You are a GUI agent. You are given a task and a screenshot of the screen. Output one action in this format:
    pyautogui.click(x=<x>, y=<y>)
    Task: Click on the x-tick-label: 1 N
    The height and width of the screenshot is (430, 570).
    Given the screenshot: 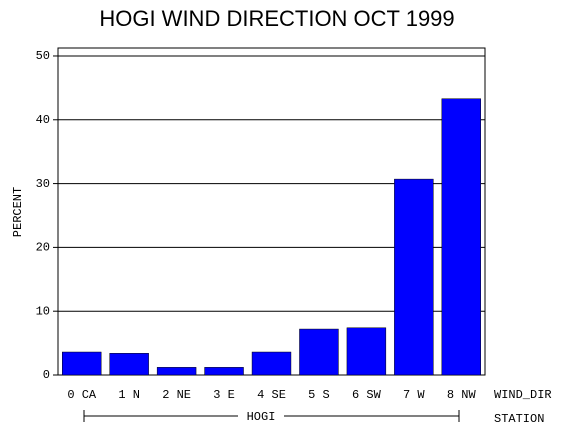 What is the action you would take?
    pyautogui.click(x=129, y=395)
    